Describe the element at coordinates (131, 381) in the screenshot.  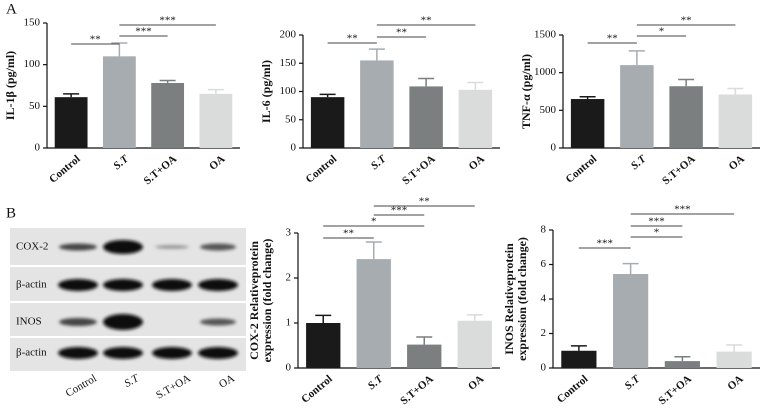
I see `lane-label: S.T` at that location.